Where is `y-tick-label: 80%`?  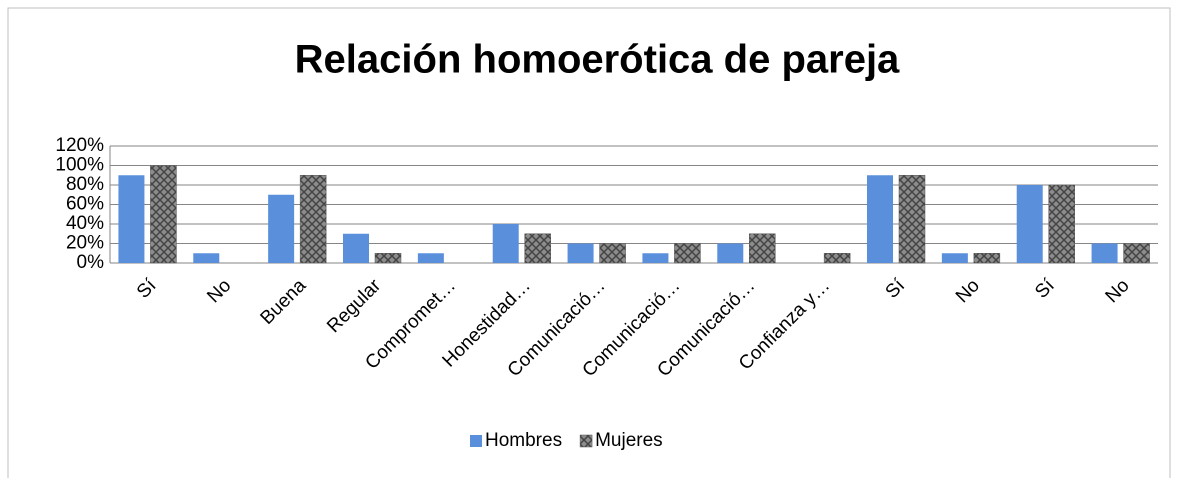 y-tick-label: 80% is located at coordinates (85, 184).